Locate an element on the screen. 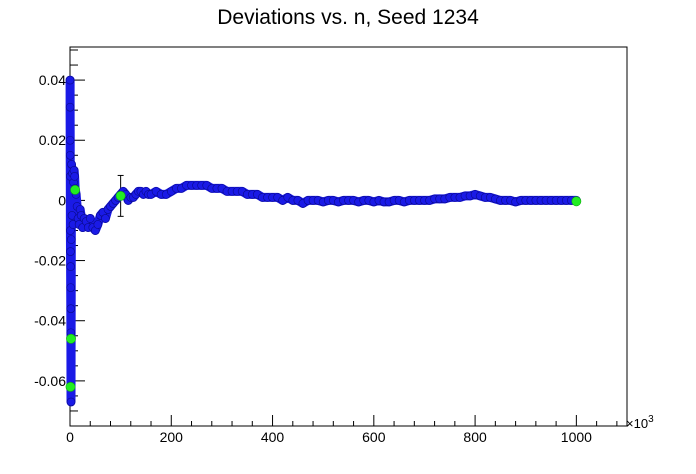 The height and width of the screenshot is (474, 696). x-tick-label: 200 is located at coordinates (172, 437).